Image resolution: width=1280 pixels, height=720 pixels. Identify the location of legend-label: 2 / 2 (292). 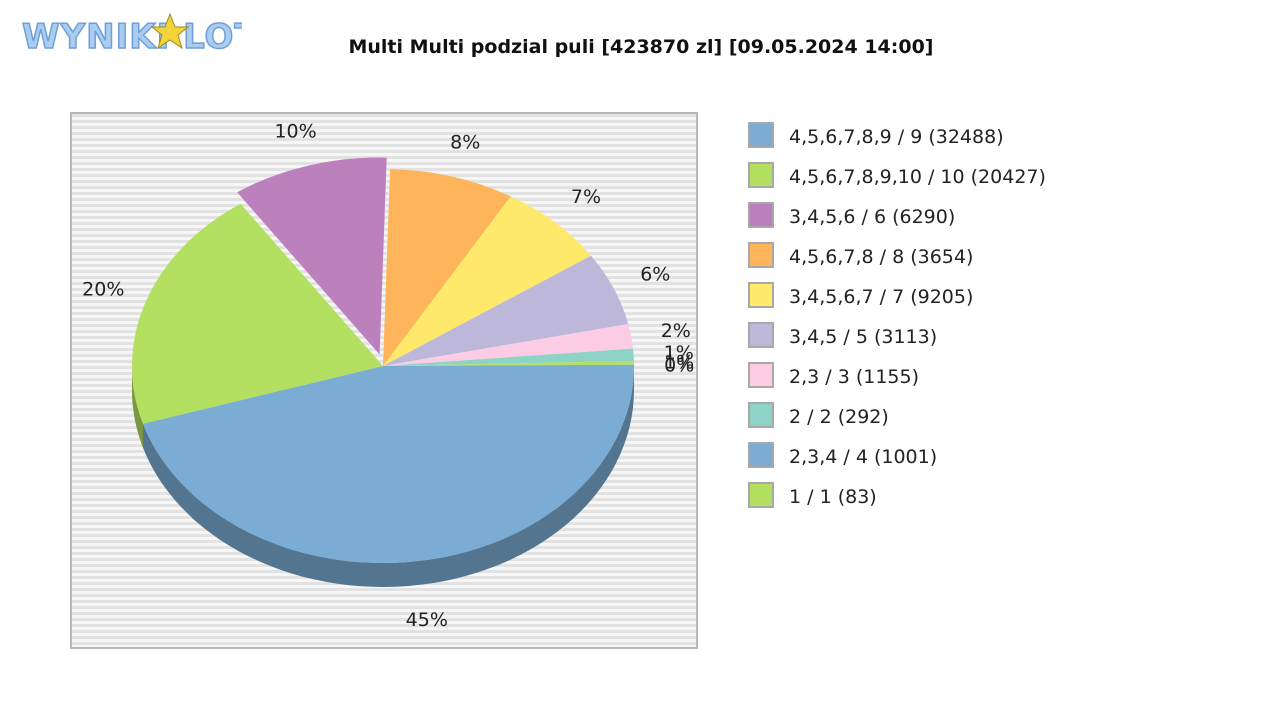
(839, 417).